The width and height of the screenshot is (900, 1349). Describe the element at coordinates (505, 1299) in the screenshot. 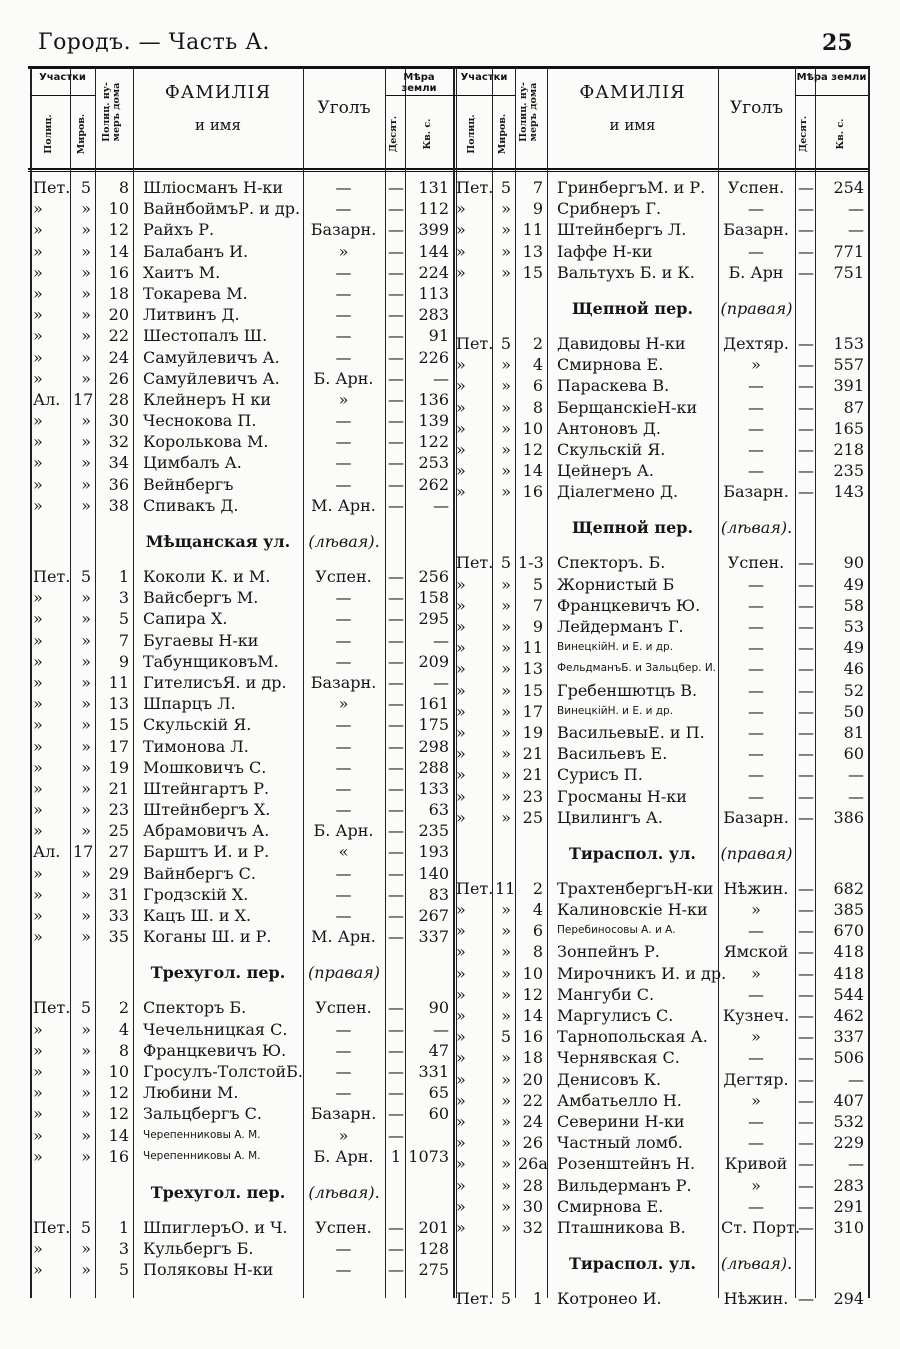

I see `cell-mir: 5` at that location.